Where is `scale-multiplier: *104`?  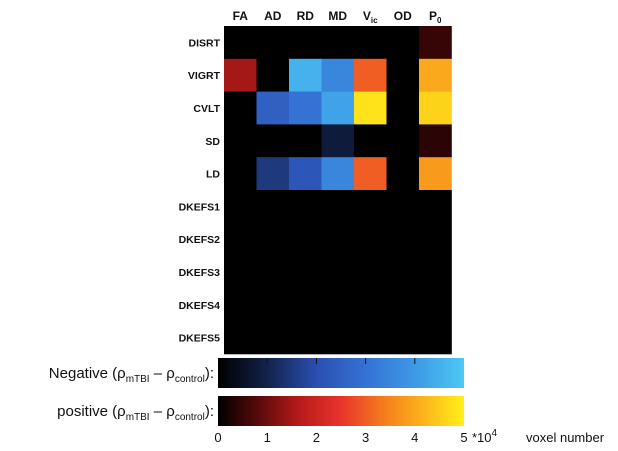
scale-multiplier: *104 is located at coordinates (485, 436).